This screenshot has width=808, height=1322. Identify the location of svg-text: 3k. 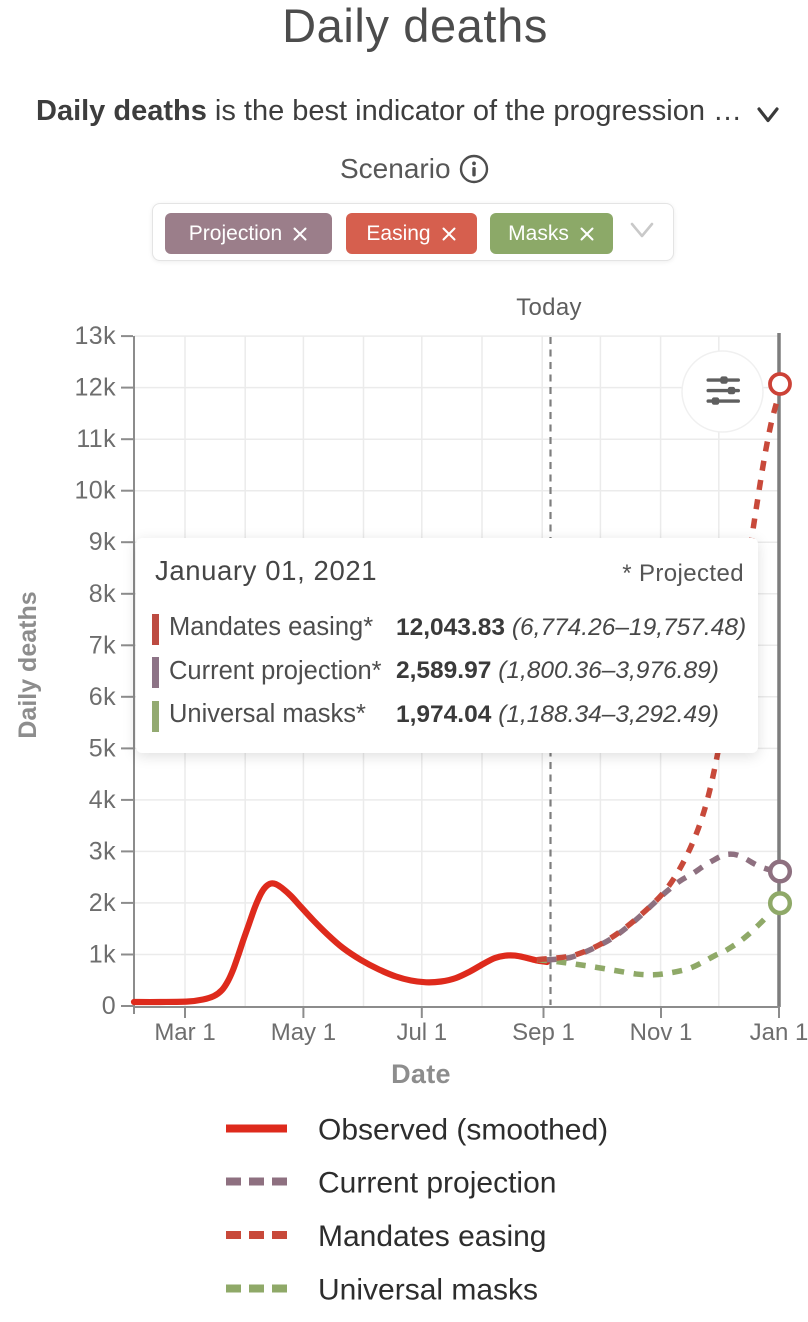
(102, 851).